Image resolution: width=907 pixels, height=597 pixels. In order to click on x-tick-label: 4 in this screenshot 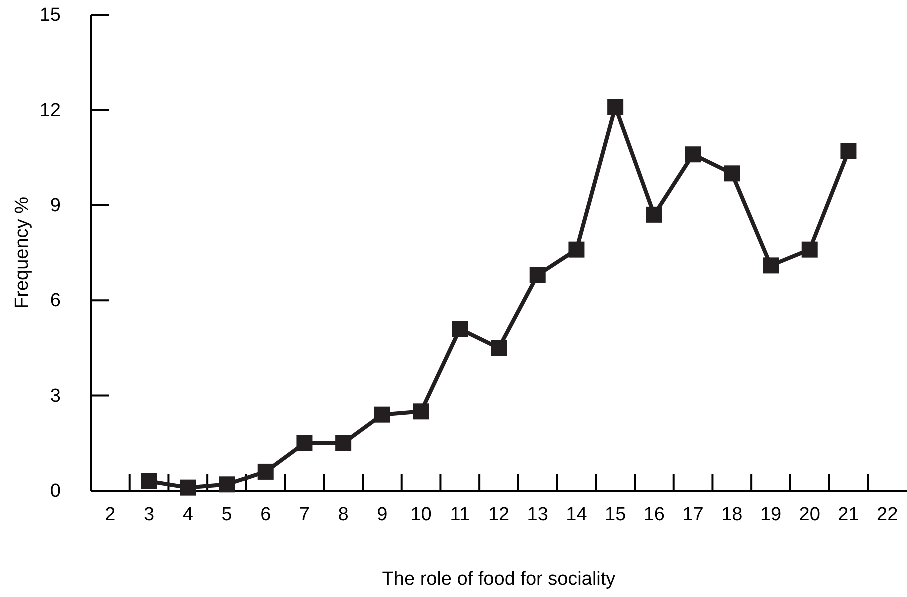, I will do `click(188, 515)`.